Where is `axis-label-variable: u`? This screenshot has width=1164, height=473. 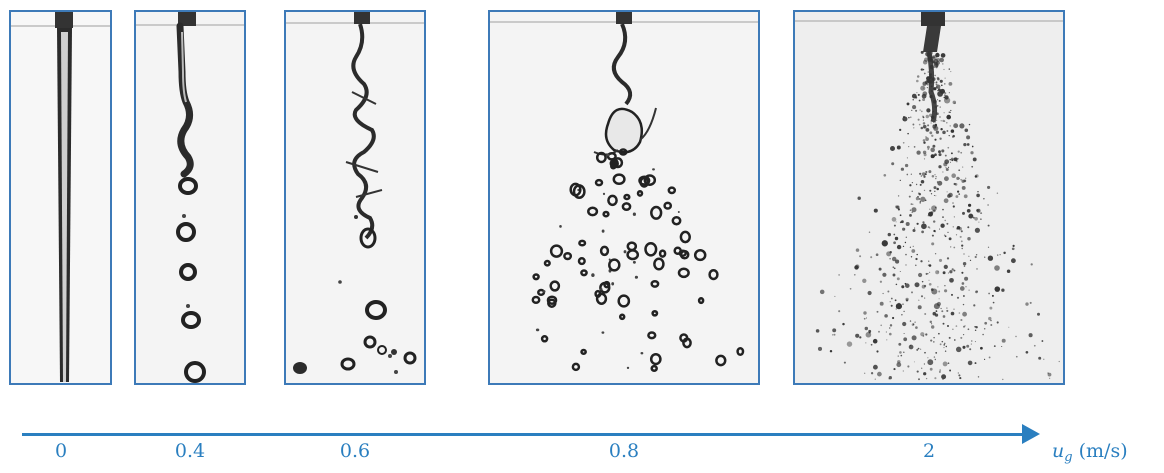 axis-label-variable: u is located at coordinates (1058, 451).